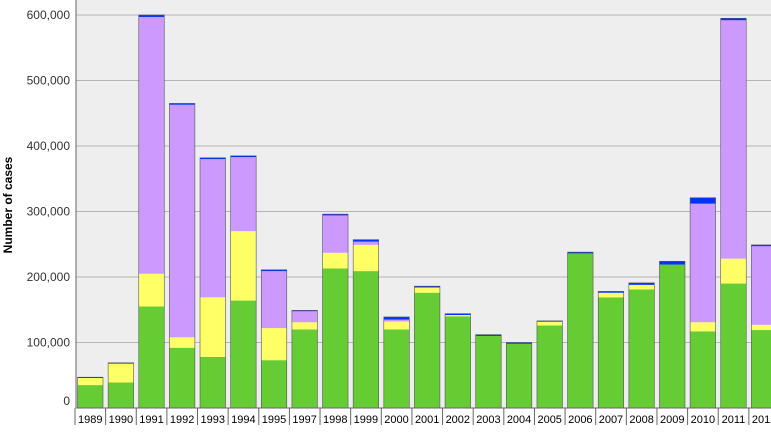 The width and height of the screenshot is (771, 435). I want to click on x-tick-label: 1998, so click(335, 420).